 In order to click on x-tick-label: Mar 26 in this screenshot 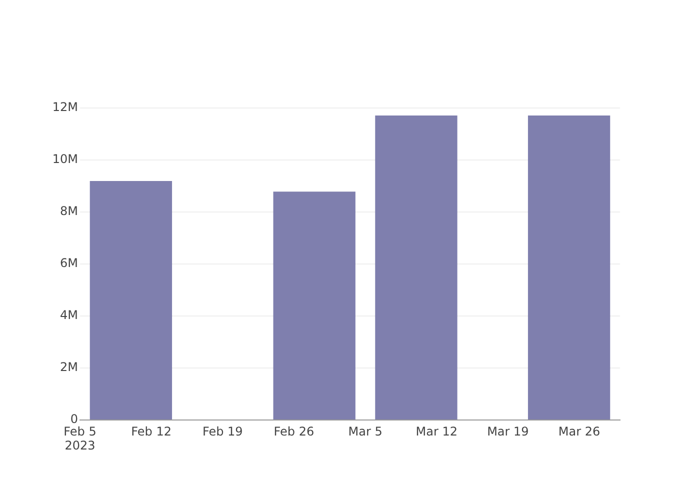, I will do `click(579, 431)`.